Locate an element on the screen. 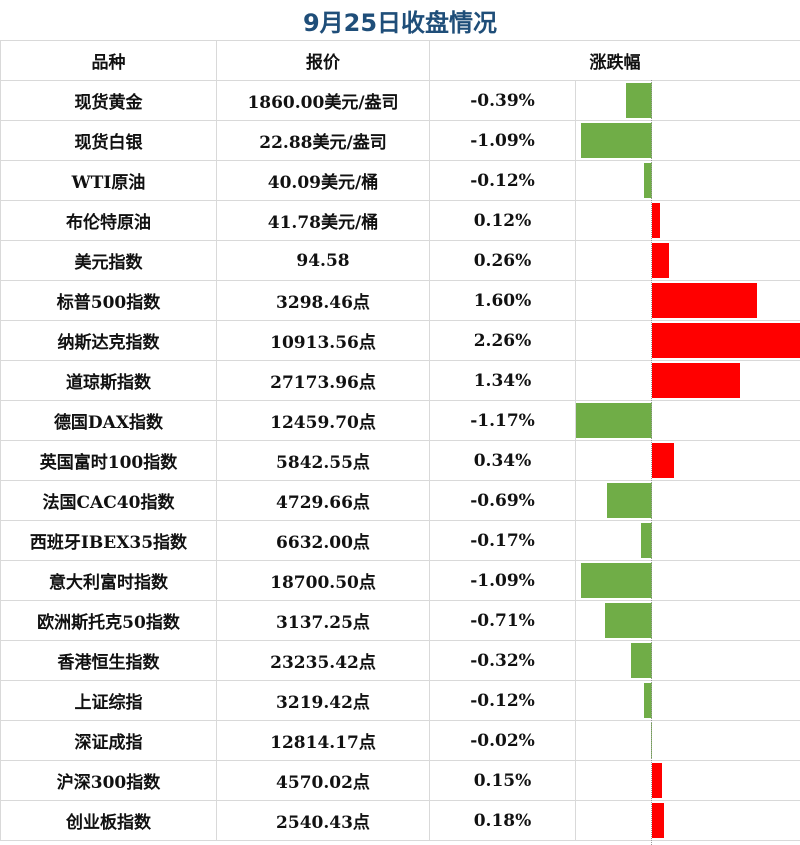 Image resolution: width=800 pixels, height=845 pixels. instrument-change: 0.26% is located at coordinates (502, 260).